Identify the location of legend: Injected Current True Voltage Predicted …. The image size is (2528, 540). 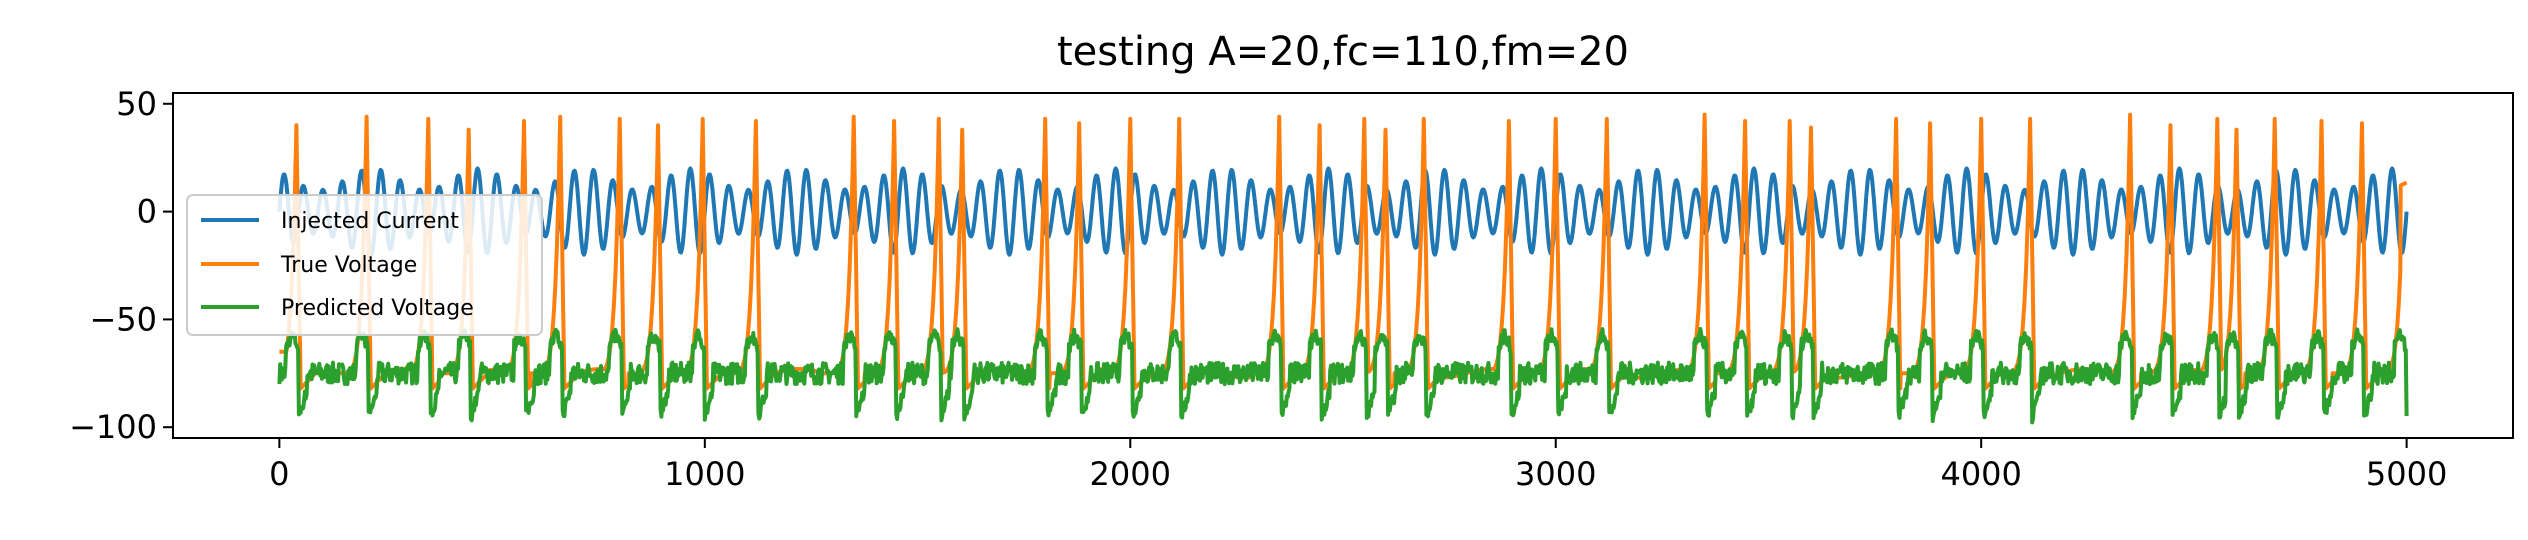
(364, 265).